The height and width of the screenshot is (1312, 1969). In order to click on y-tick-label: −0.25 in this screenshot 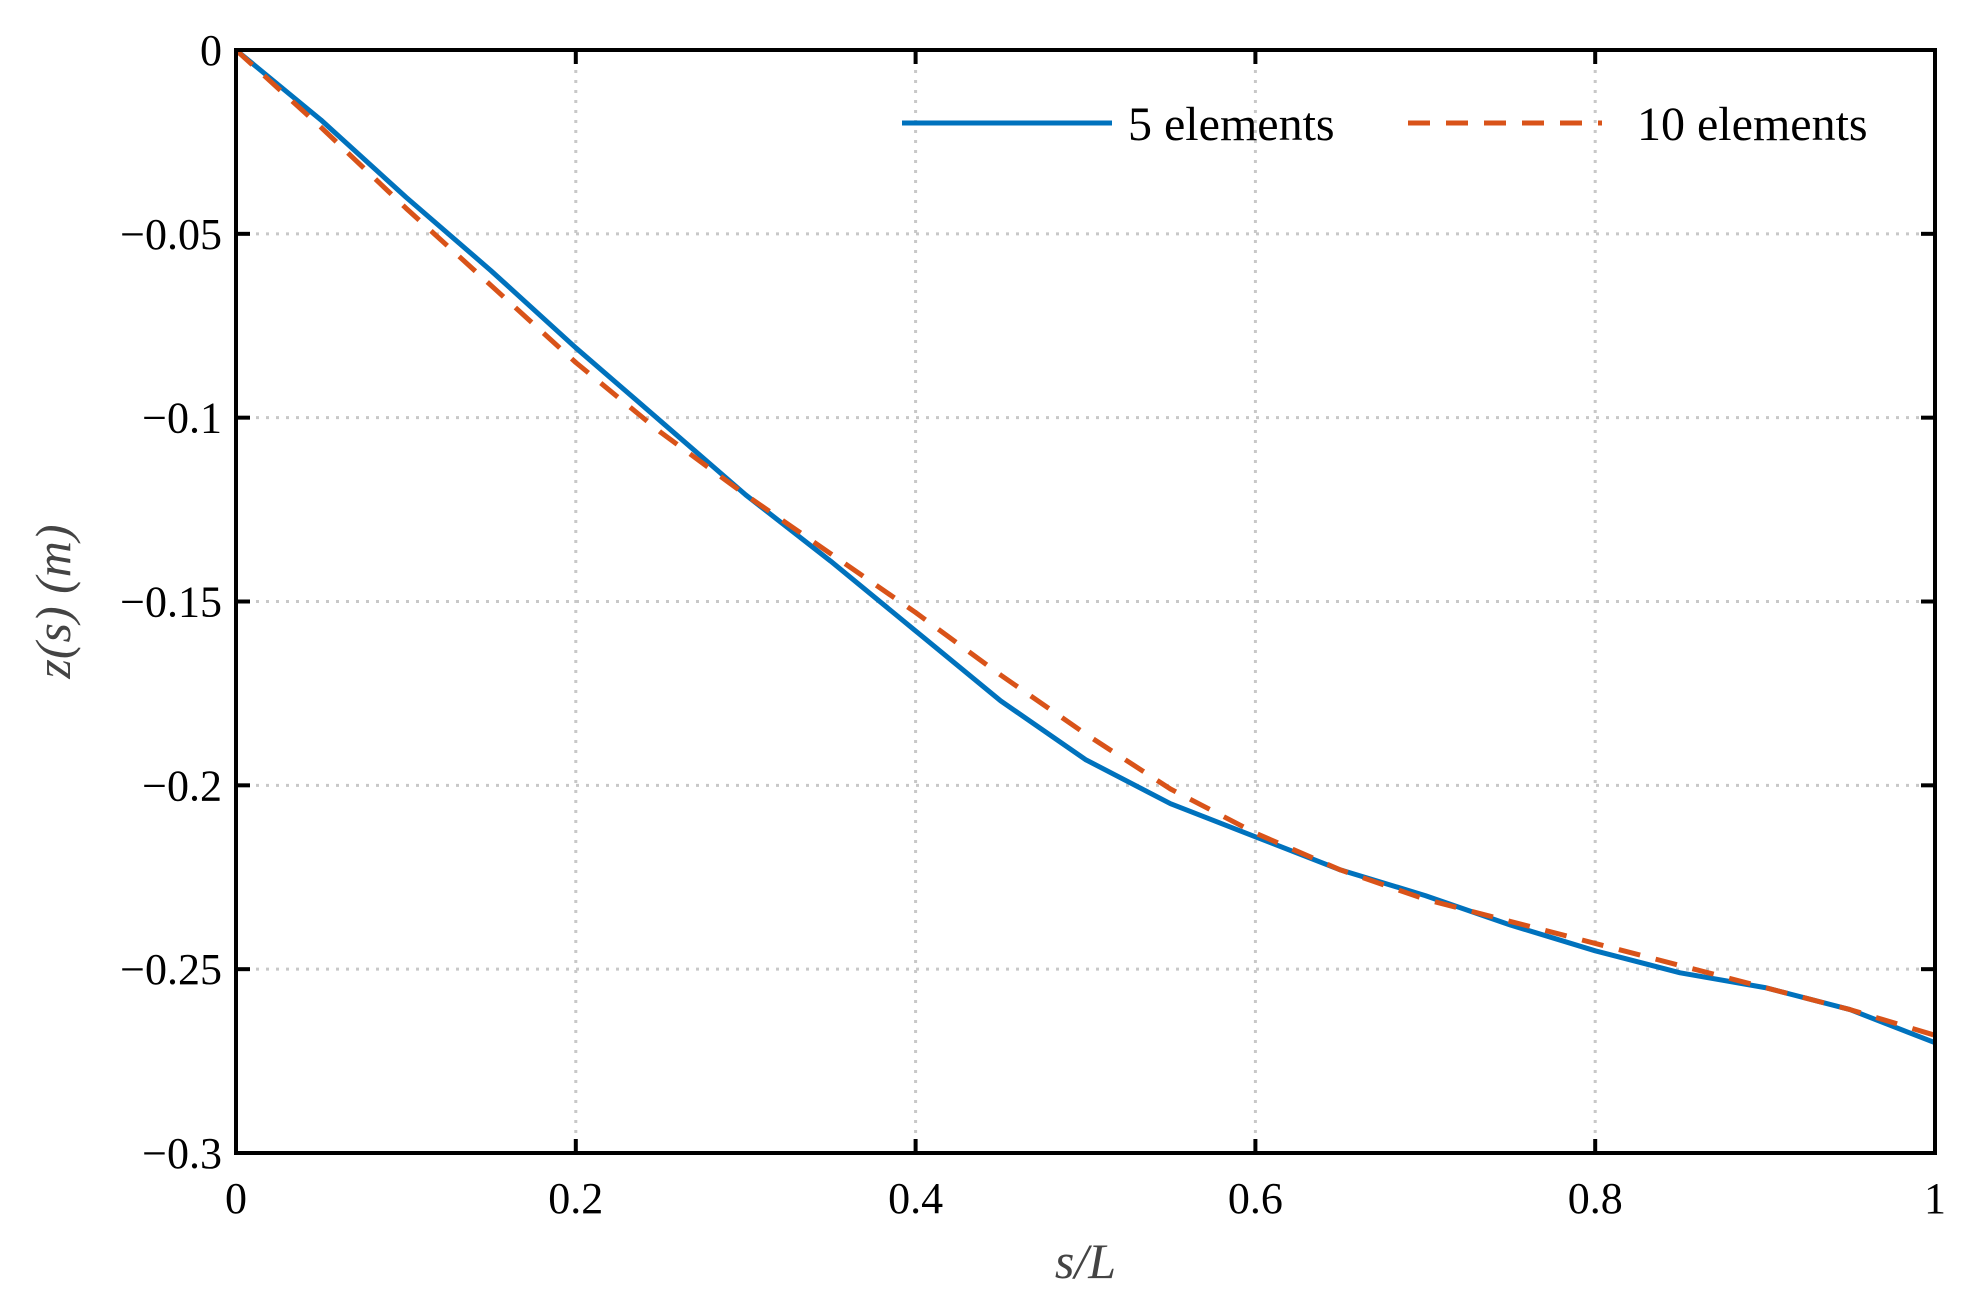, I will do `click(171, 969)`.